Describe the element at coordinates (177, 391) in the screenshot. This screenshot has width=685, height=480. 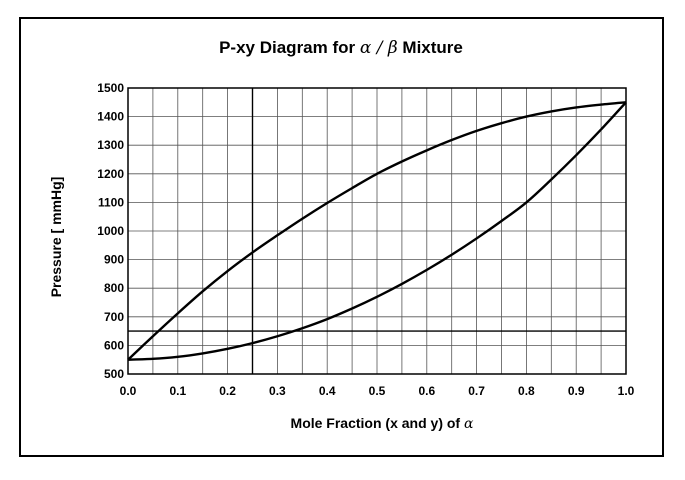
I see `x-tick-label: 0.1` at that location.